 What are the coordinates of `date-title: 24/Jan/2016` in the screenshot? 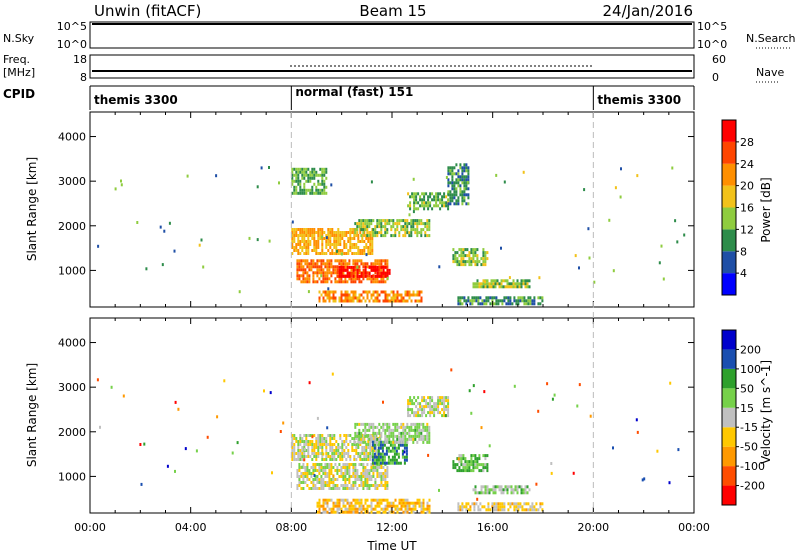 It's located at (648, 11).